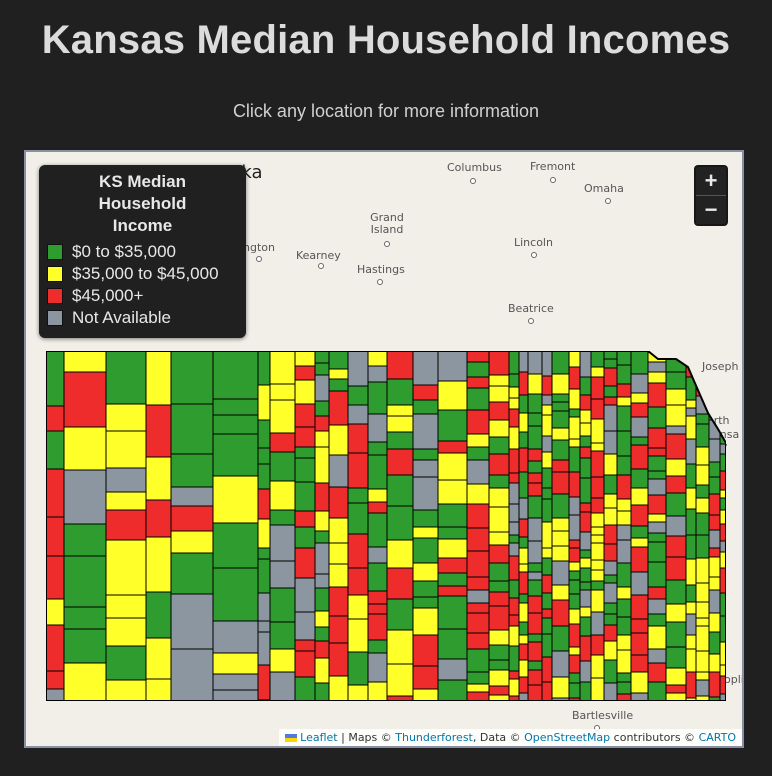 Image resolution: width=772 pixels, height=776 pixels. What do you see at coordinates (717, 737) in the screenshot?
I see `carto-link: CARTO` at bounding box center [717, 737].